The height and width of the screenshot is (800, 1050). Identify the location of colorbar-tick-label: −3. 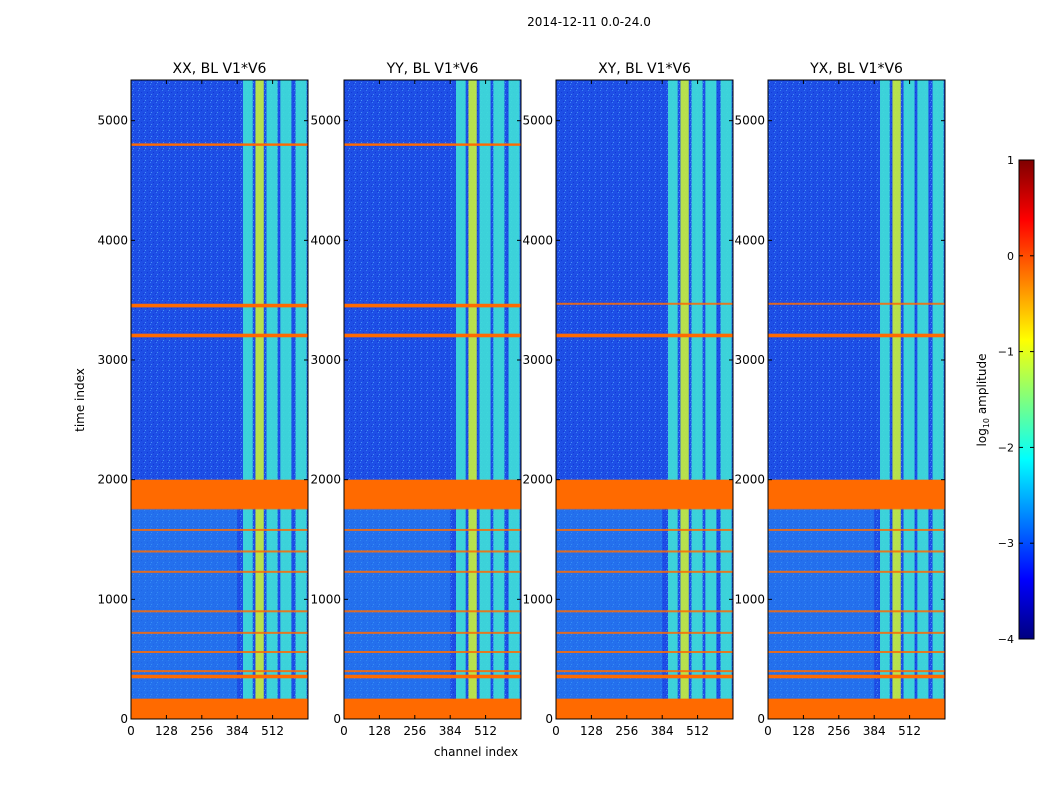
(1006, 543).